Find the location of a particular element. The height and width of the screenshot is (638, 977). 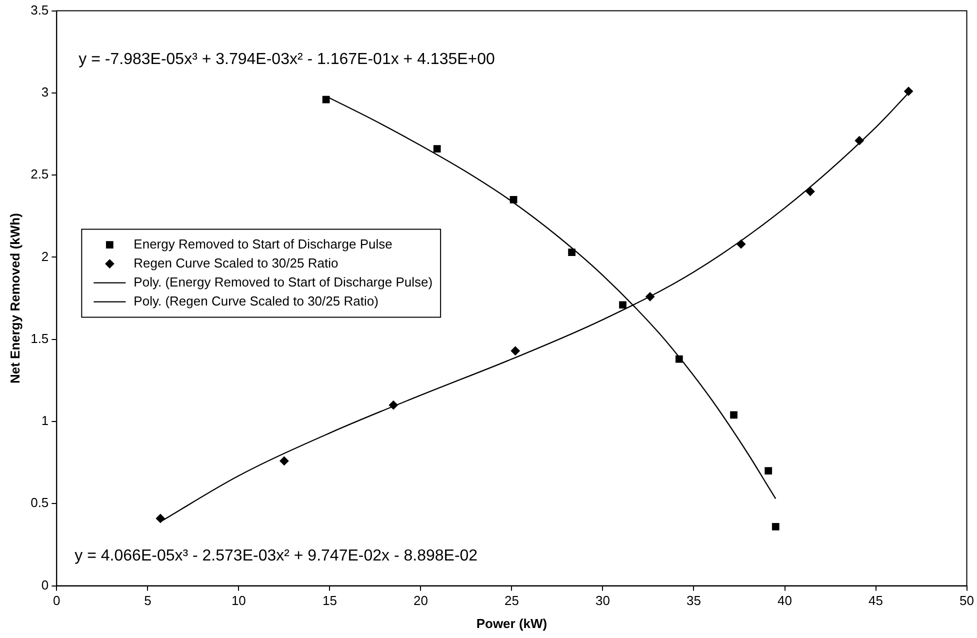

y-tick-label: 2 is located at coordinates (45, 256).